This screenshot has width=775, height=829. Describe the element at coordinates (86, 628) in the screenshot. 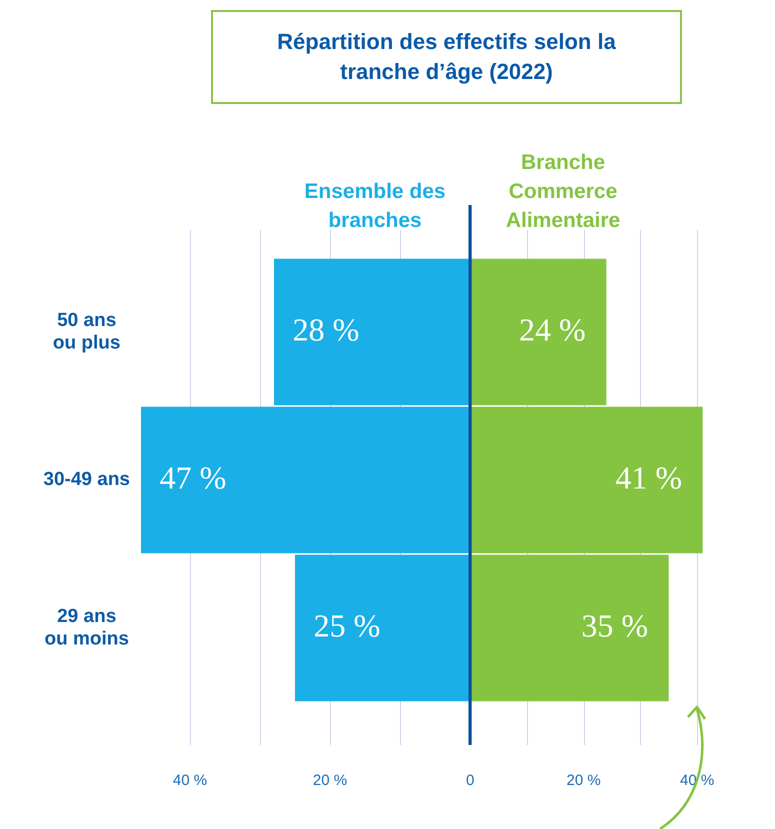

I see `y-tick-label: 29 ans ou moins` at that location.